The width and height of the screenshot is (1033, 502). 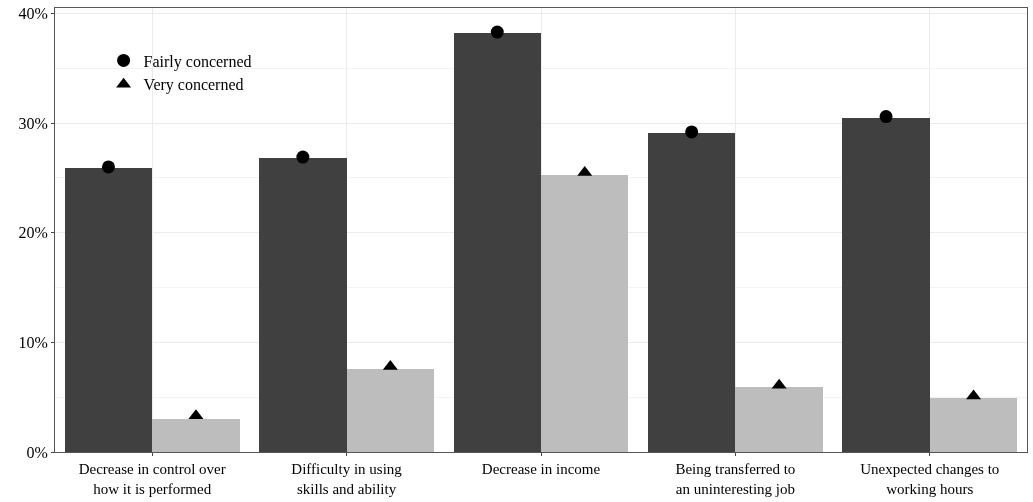 What do you see at coordinates (33, 233) in the screenshot?
I see `y-tick-label: 20%` at bounding box center [33, 233].